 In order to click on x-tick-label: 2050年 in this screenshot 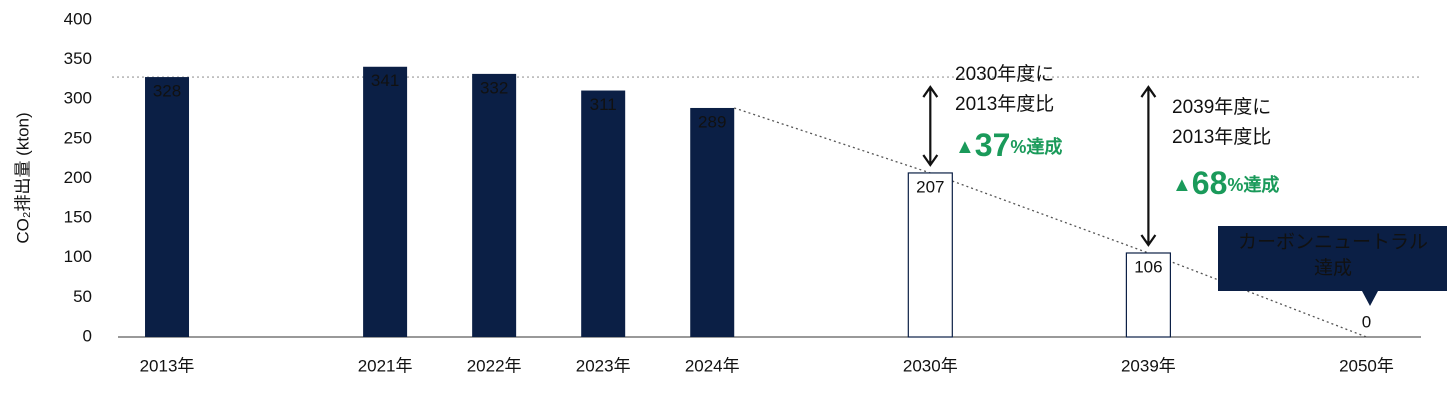, I will do `click(1366, 365)`.